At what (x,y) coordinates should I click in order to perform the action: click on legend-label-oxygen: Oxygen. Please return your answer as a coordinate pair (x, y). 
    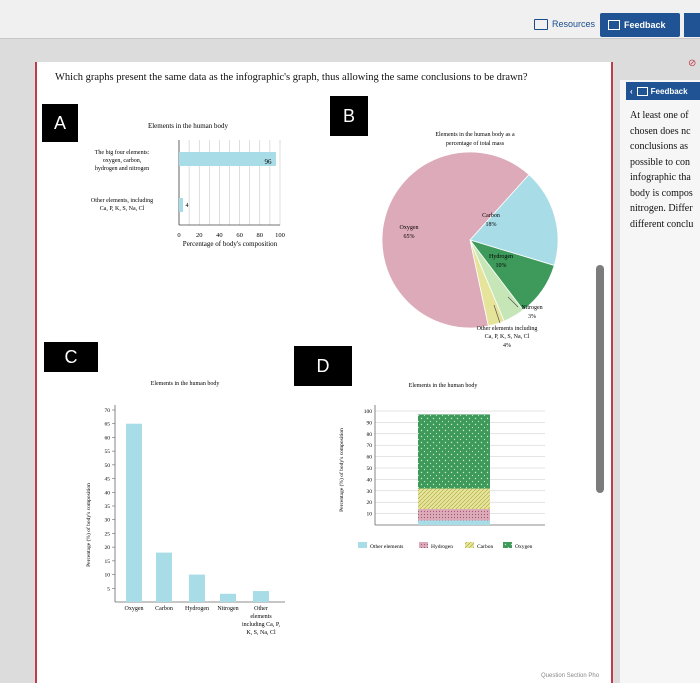
    Looking at the image, I should click on (524, 547).